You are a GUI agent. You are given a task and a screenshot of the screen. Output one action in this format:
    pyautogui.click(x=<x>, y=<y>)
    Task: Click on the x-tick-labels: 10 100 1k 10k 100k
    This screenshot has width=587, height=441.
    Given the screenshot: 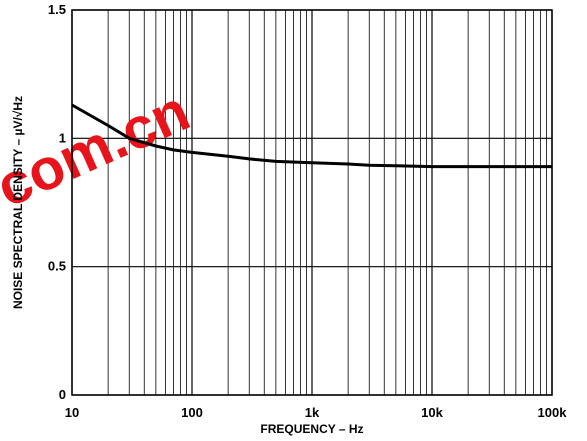 What is the action you would take?
    pyautogui.click(x=316, y=412)
    